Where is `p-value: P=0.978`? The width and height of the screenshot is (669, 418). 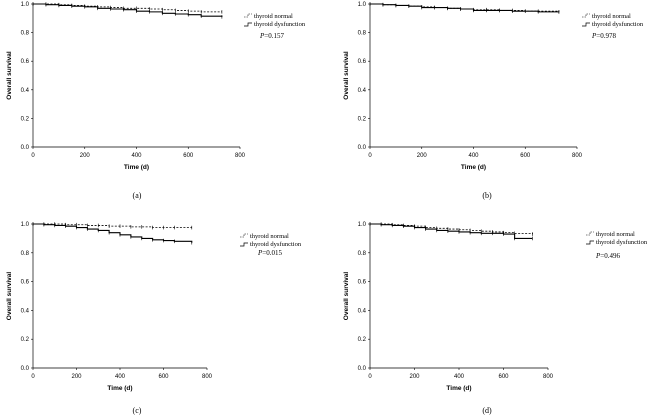
p-value: P=0.978 is located at coordinates (603, 36).